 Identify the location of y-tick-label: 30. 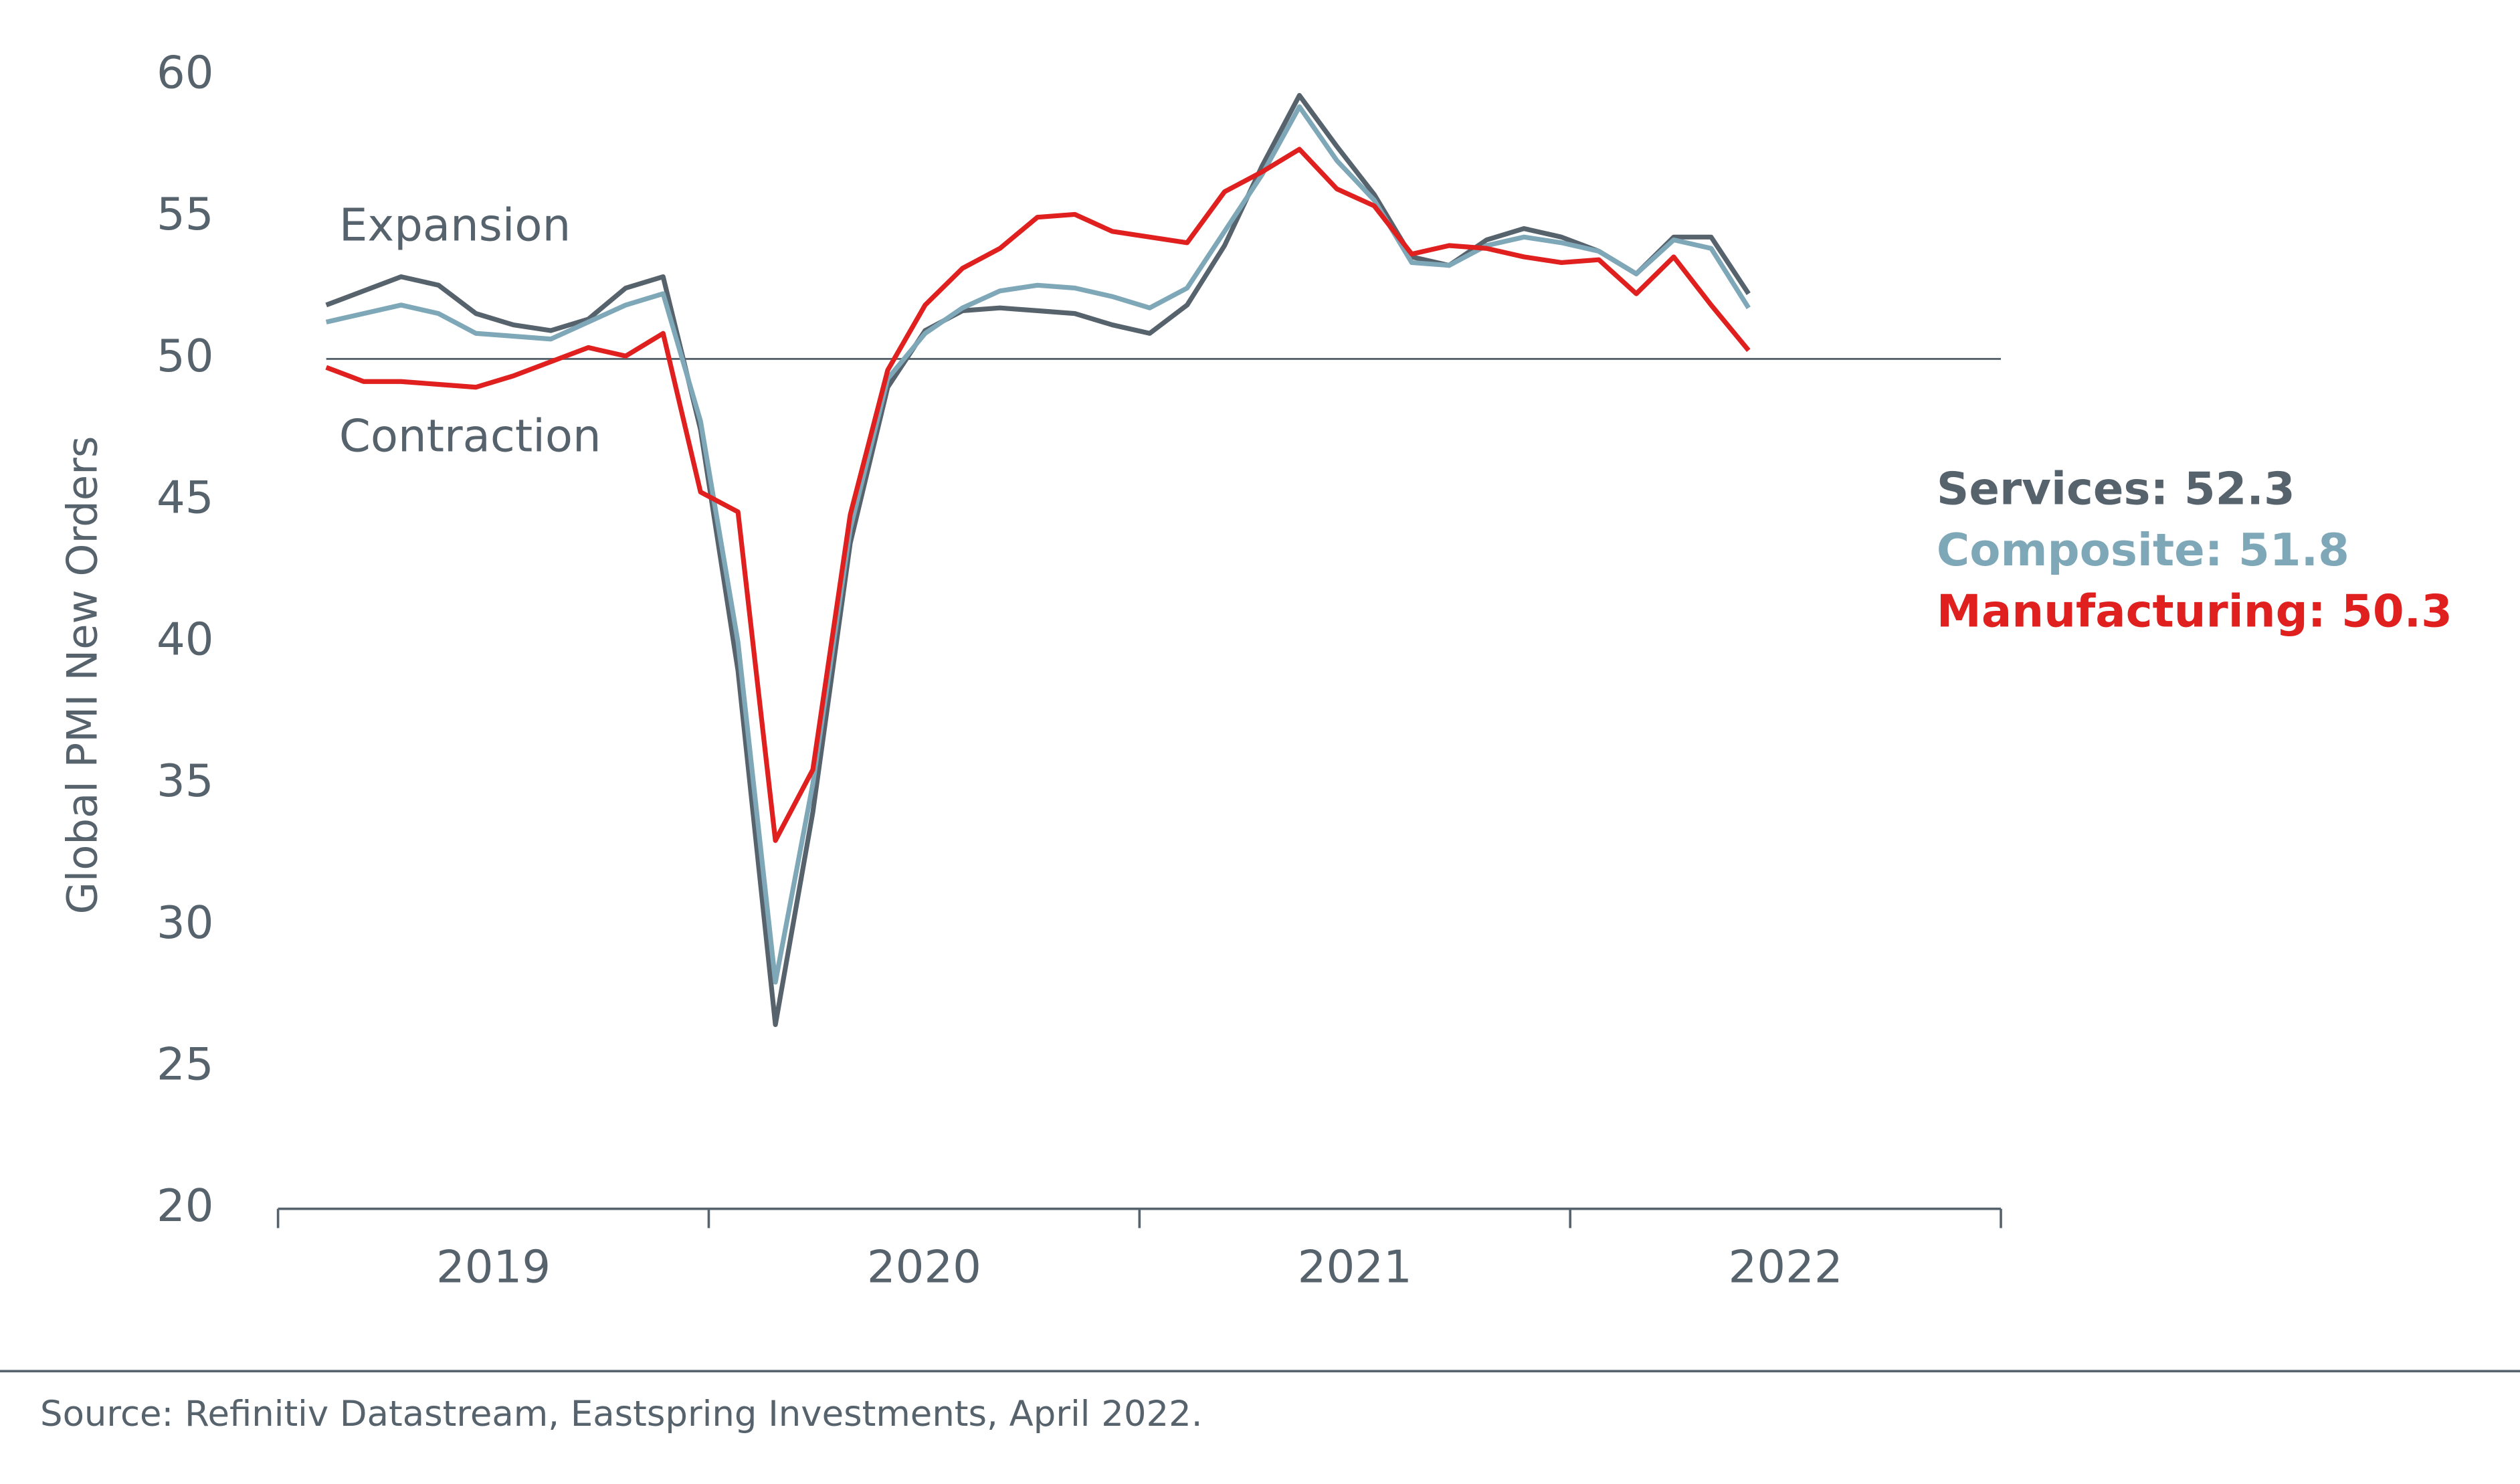
(185, 923).